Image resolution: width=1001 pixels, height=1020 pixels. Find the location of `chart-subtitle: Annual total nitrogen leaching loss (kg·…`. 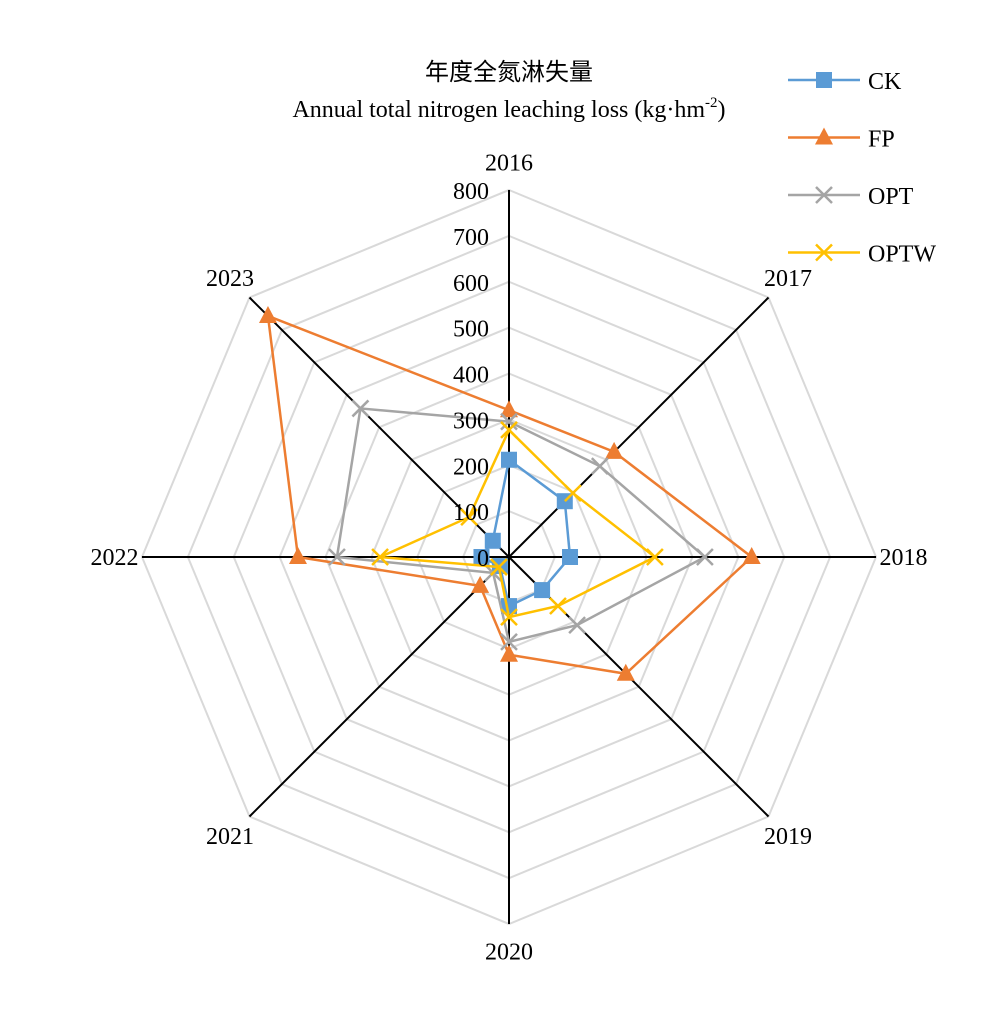

chart-subtitle: Annual total nitrogen leaching loss (kg·… is located at coordinates (508, 109).